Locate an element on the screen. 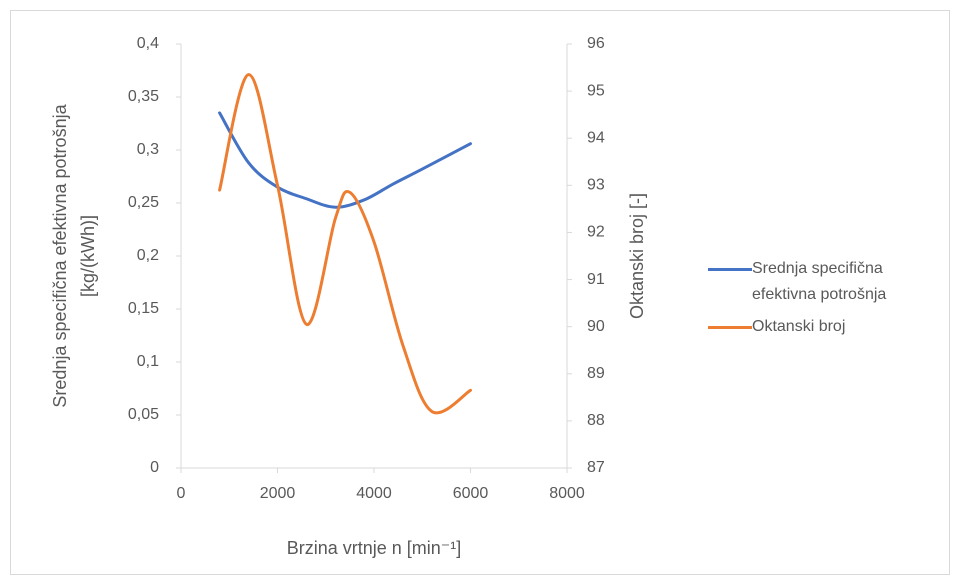  x-tick-label: 4000 is located at coordinates (374, 493).